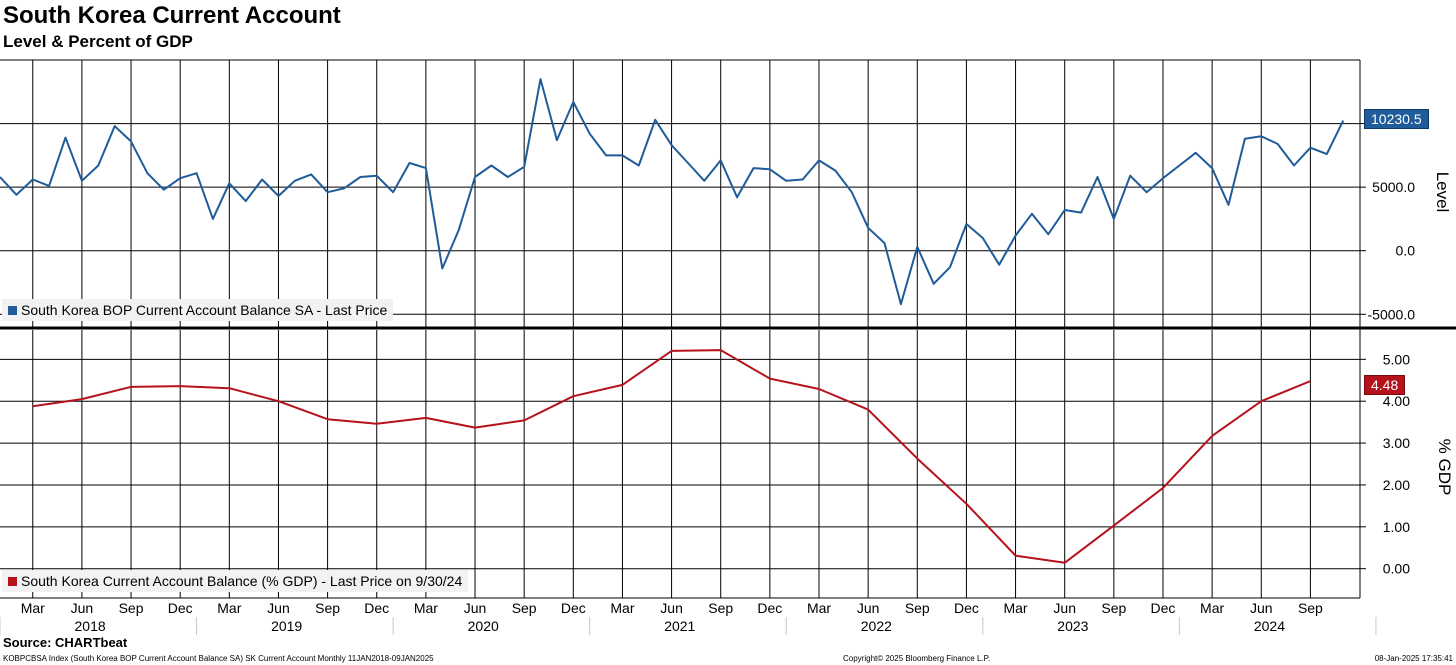  I want to click on gdp-ytick-label: 2.00, so click(1396, 485).